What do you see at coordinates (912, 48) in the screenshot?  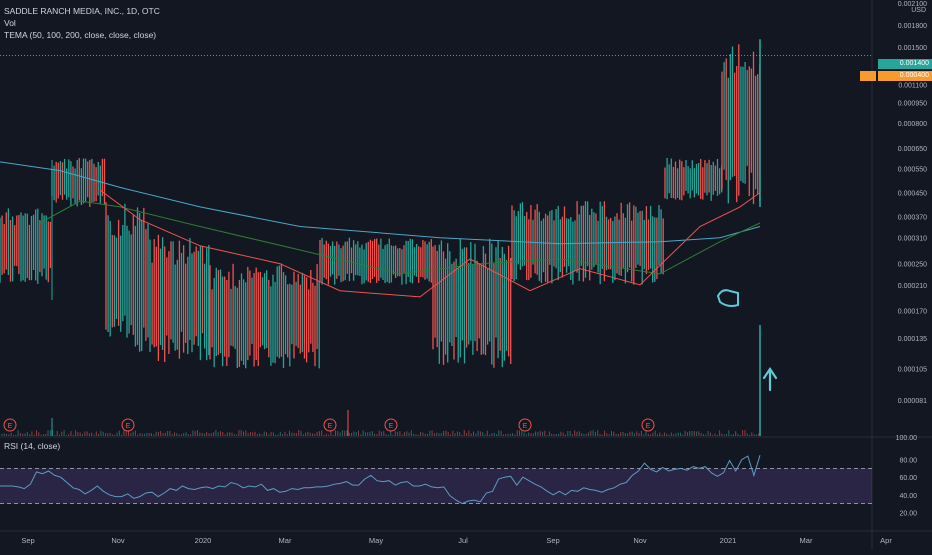 I see `price-tick-label: 0.001500` at bounding box center [912, 48].